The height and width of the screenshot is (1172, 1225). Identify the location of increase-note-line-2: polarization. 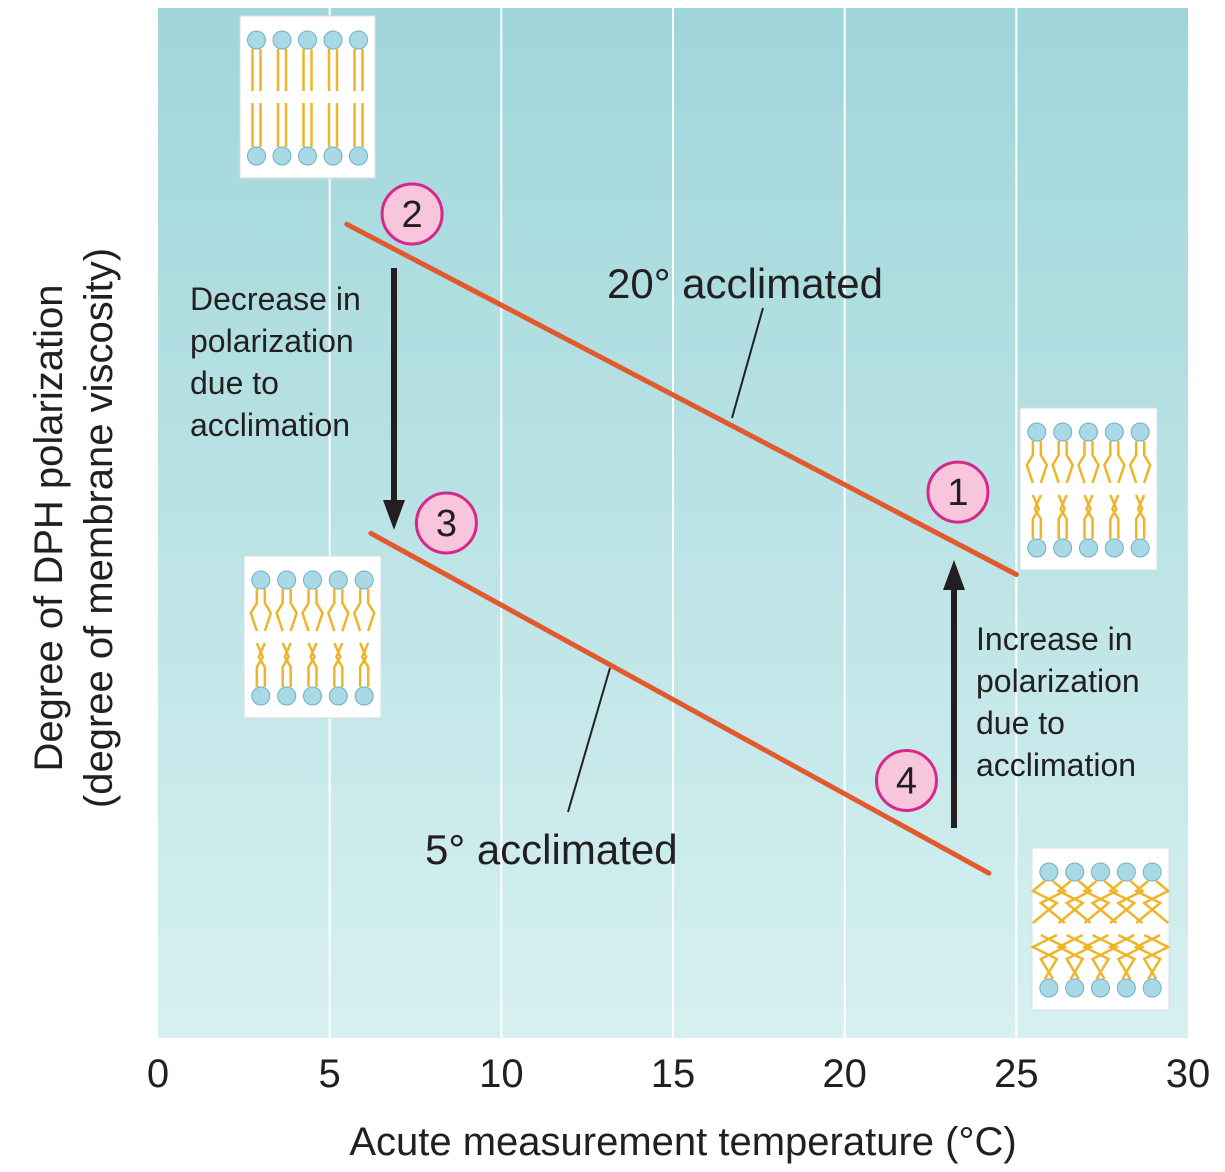
(1058, 681).